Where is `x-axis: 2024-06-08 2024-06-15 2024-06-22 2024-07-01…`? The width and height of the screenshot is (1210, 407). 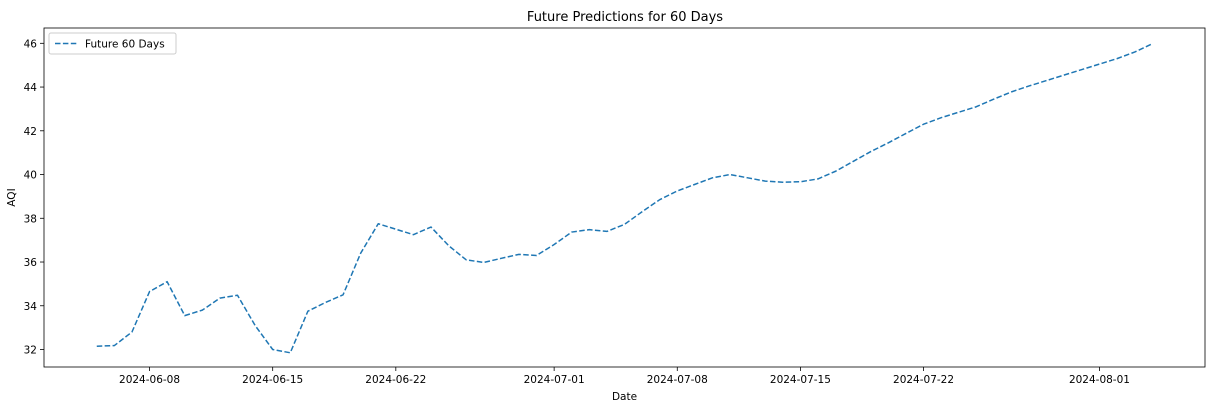 x-axis: 2024-06-08 2024-06-15 2024-06-22 2024-07-01… is located at coordinates (624, 376).